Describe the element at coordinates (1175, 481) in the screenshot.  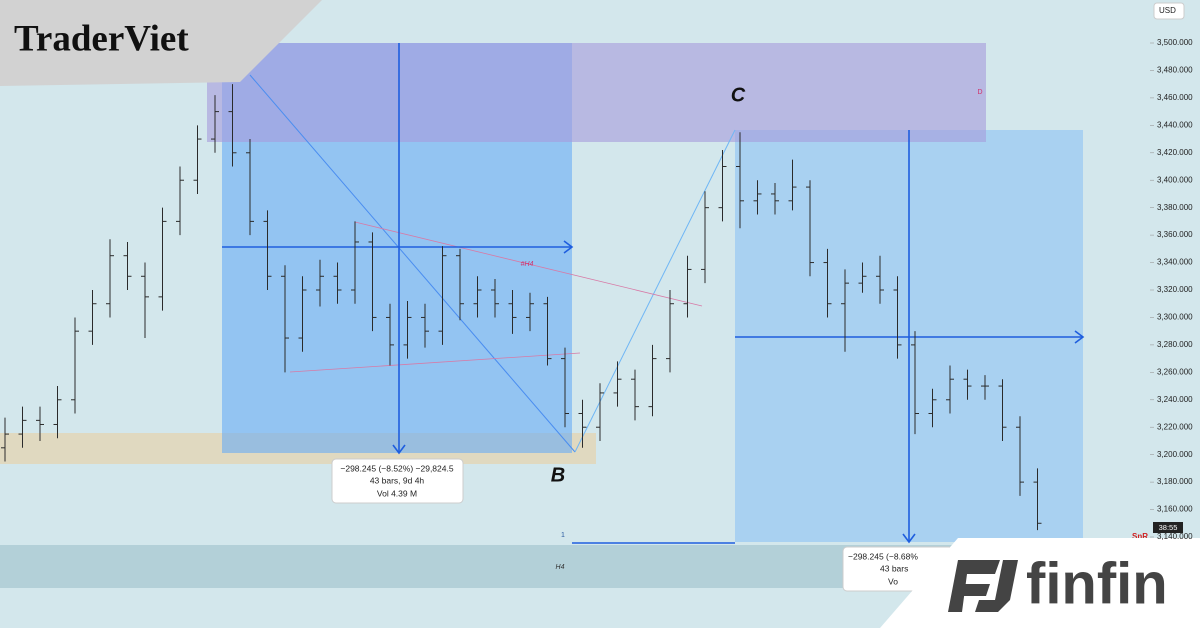
I see `y-tick-label: 3,180.000` at that location.